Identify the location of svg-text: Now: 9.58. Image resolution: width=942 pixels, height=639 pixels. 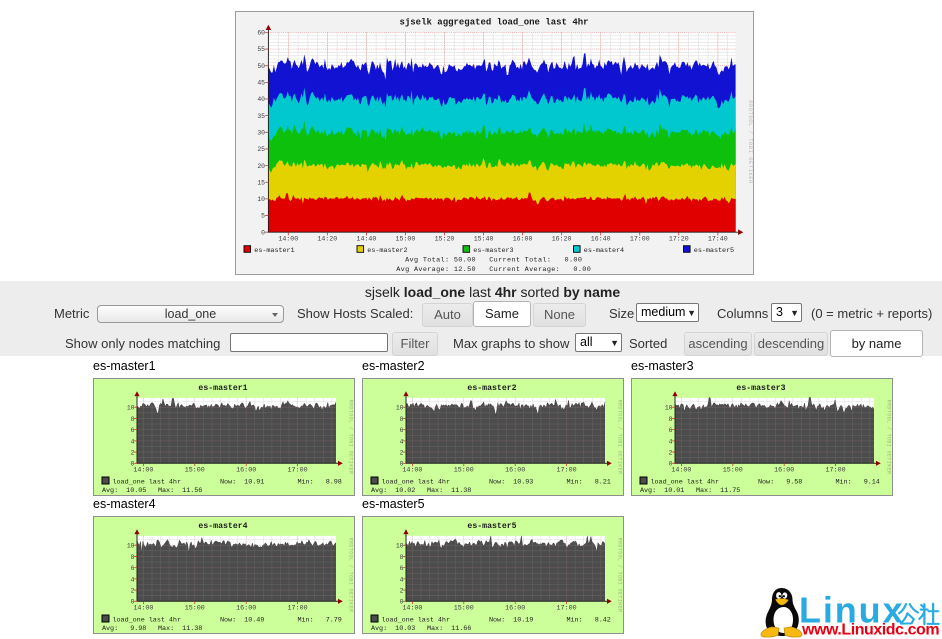
(780, 482).